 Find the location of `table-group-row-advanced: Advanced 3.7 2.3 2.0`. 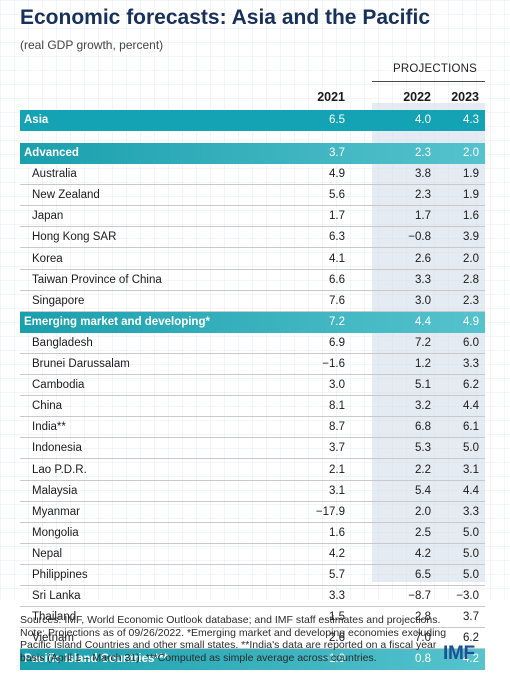

table-group-row-advanced: Advanced 3.7 2.3 2.0 is located at coordinates (252, 153).